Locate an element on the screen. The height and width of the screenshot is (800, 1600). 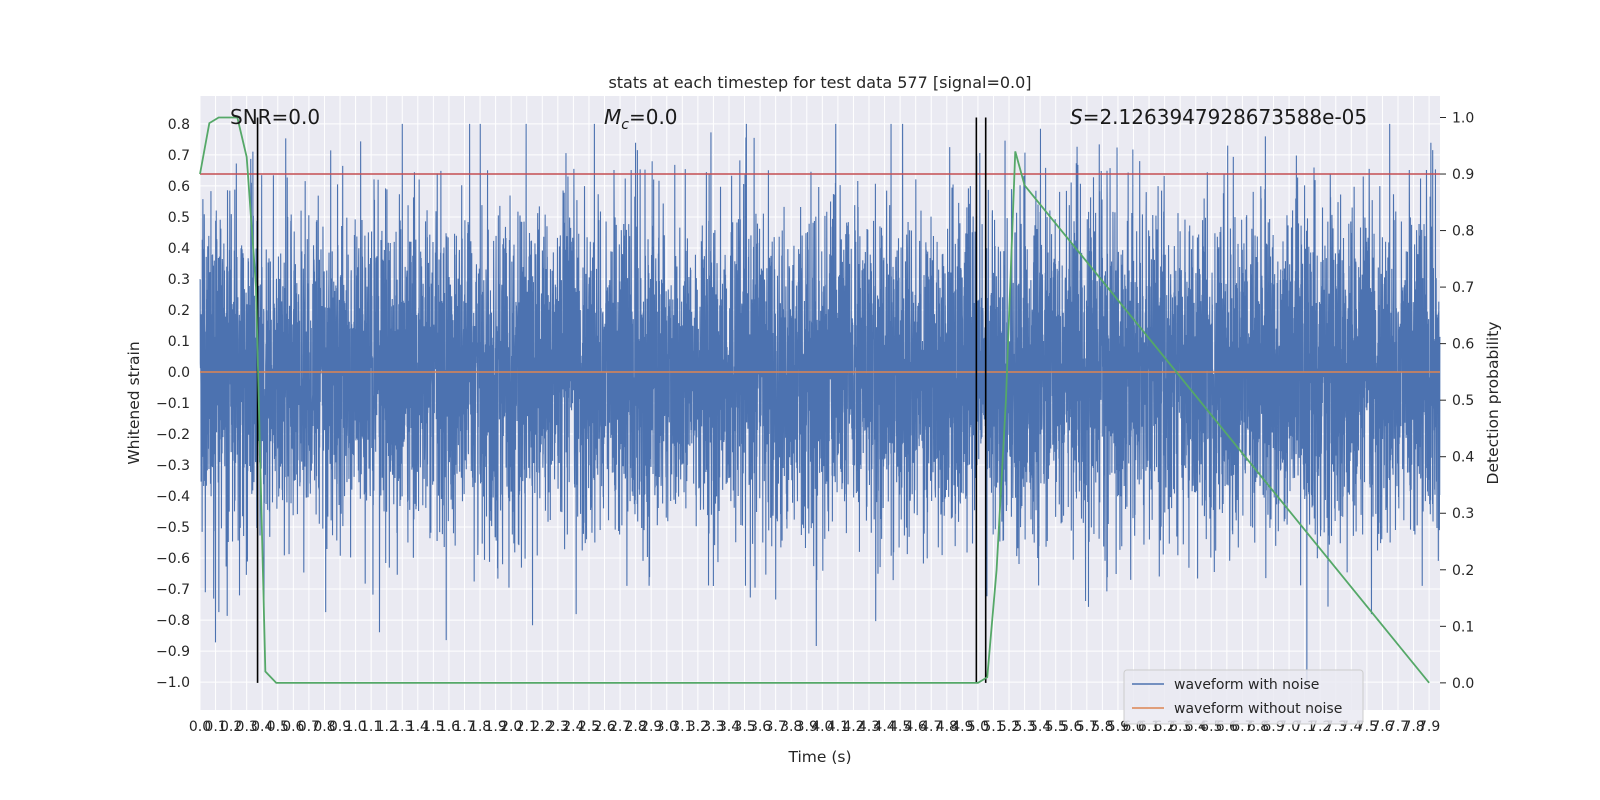
x-tick-label: 4.1 is located at coordinates (838, 727).